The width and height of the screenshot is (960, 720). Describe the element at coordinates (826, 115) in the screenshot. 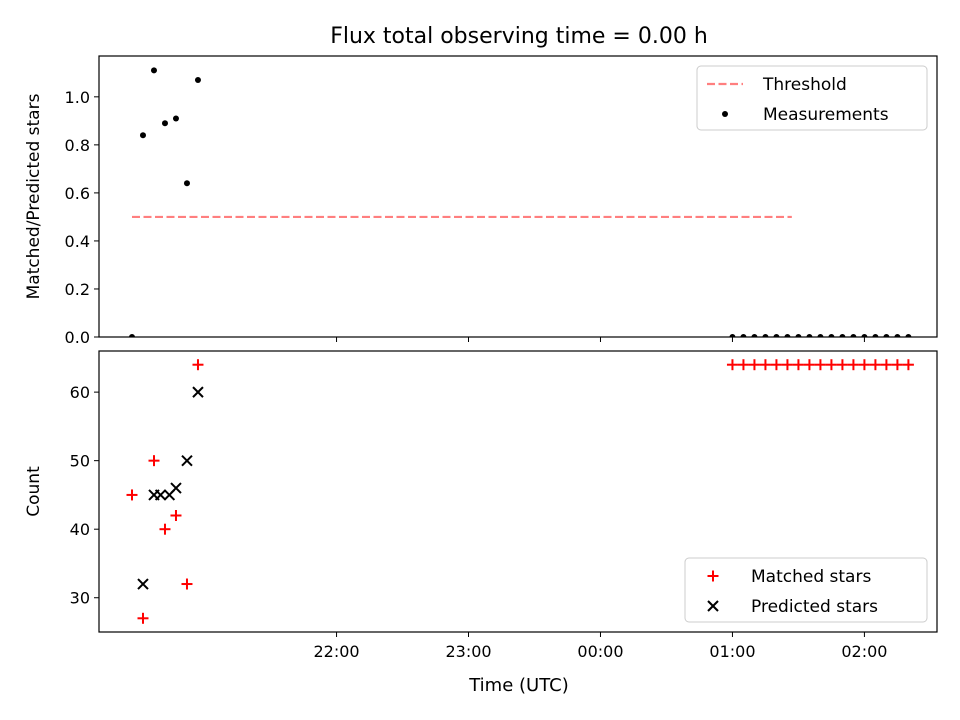

I see `legend-label: Measurements` at that location.